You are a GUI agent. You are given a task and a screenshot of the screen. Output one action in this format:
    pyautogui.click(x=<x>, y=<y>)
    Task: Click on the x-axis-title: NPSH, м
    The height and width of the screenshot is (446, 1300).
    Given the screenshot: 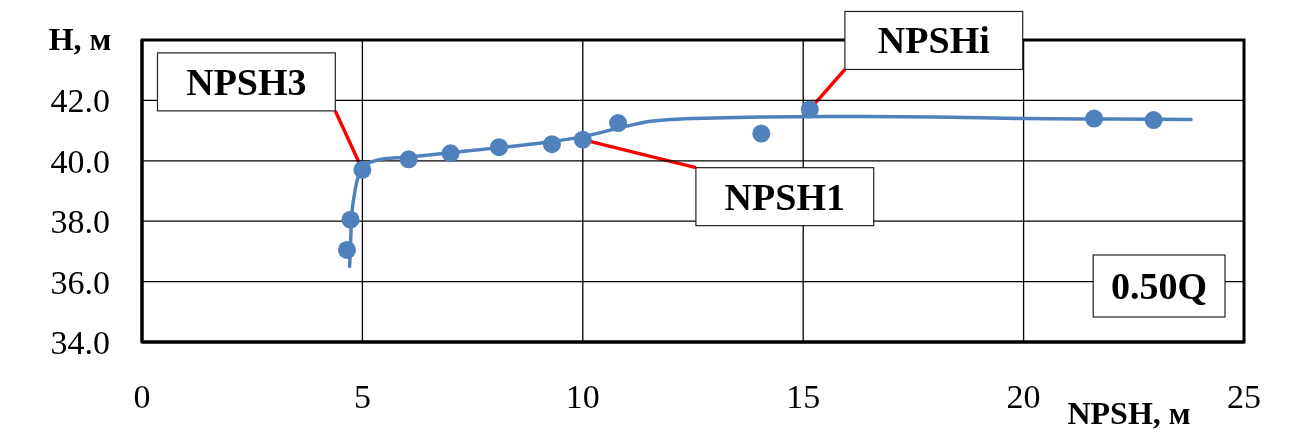 What is the action you would take?
    pyautogui.click(x=1129, y=413)
    